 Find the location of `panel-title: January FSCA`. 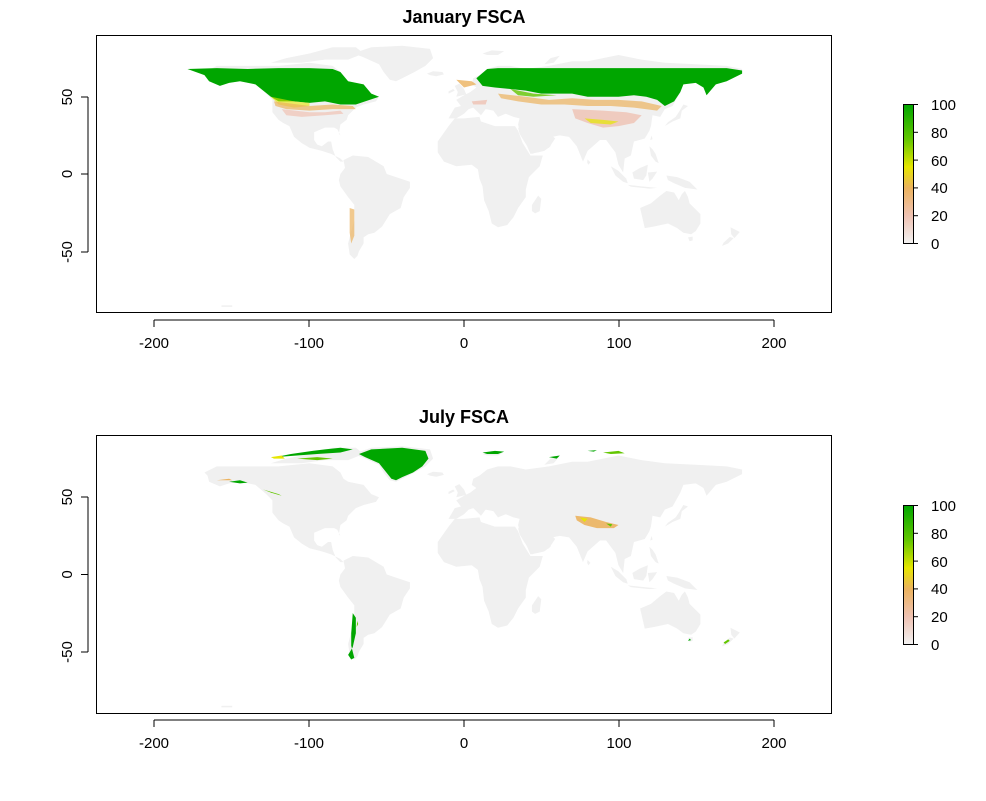

panel-title: January FSCA is located at coordinates (463, 17).